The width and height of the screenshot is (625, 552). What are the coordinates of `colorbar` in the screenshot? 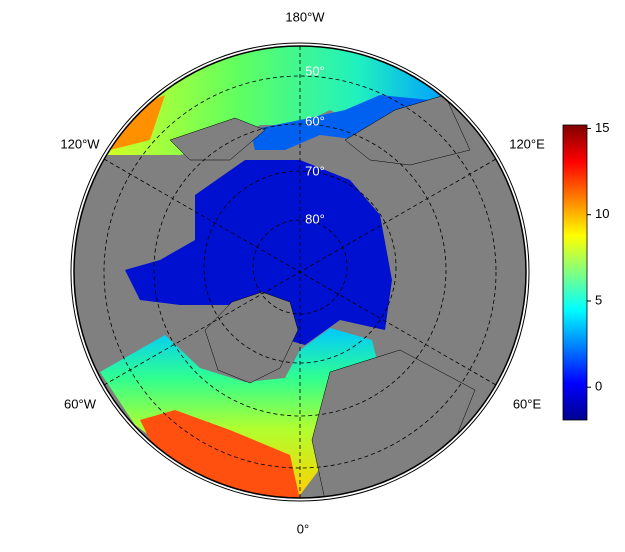 It's located at (575, 272).